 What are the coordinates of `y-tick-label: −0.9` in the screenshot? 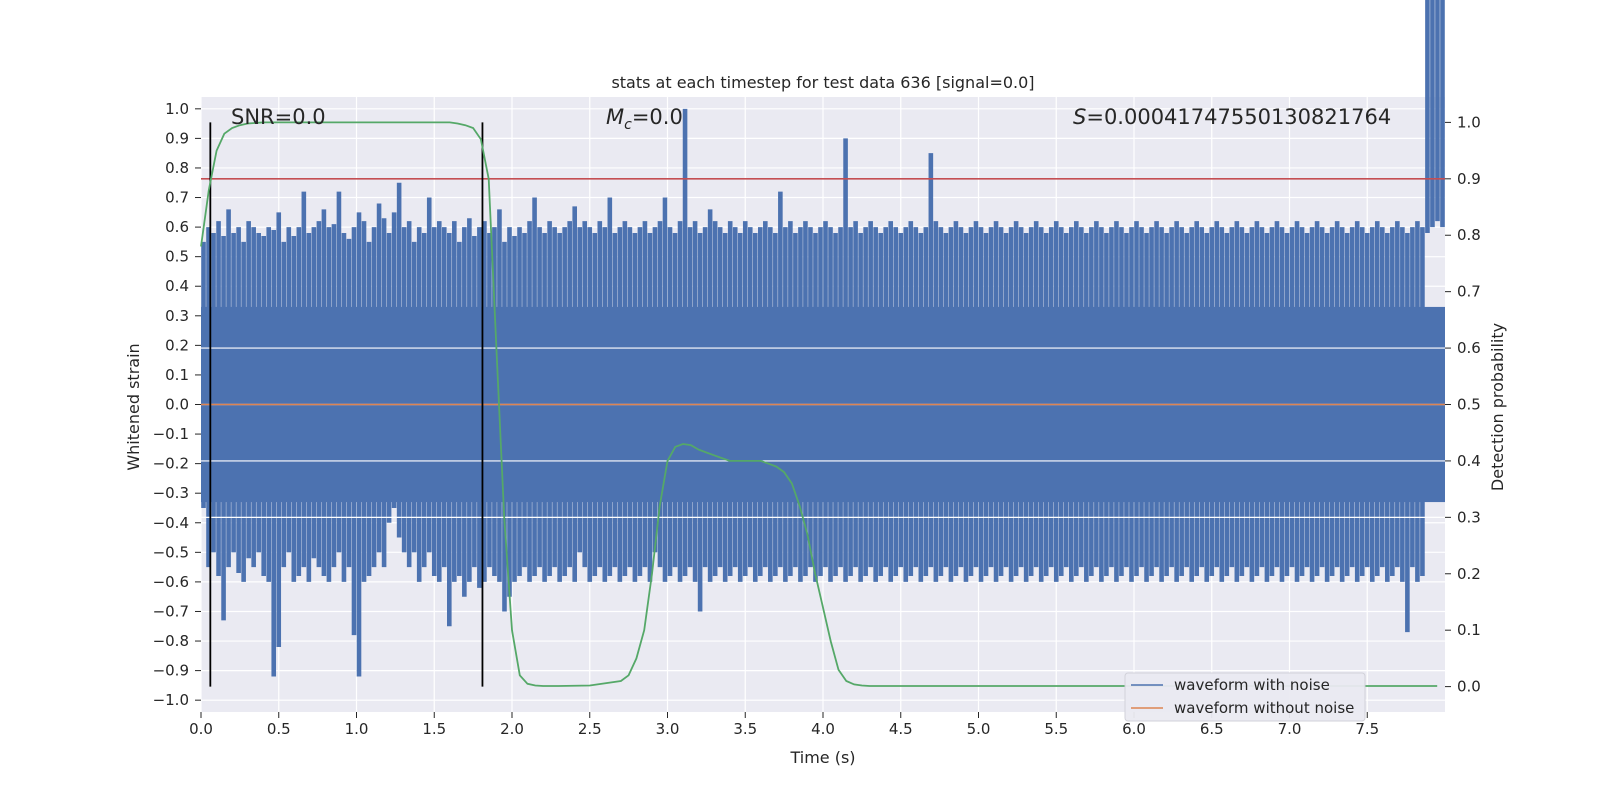 It's located at (171, 671).